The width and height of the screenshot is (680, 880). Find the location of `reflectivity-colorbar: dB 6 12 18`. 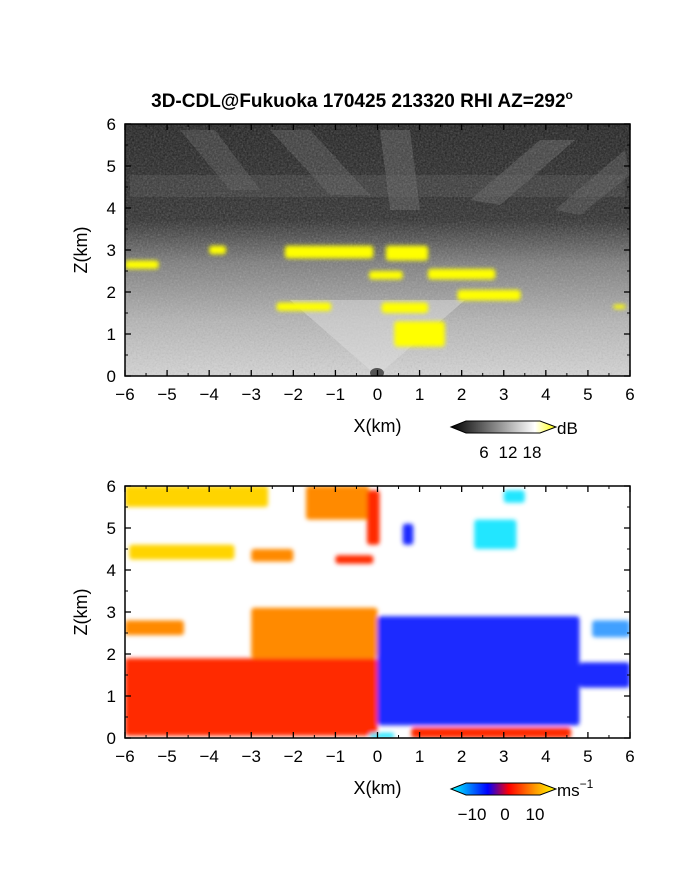

reflectivity-colorbar: dB 6 12 18 is located at coordinates (513, 440).